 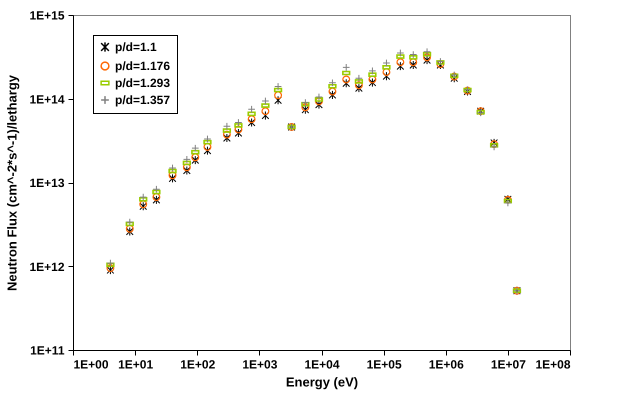 What do you see at coordinates (47, 351) in the screenshot?
I see `y-tick-label: 1E+11` at bounding box center [47, 351].